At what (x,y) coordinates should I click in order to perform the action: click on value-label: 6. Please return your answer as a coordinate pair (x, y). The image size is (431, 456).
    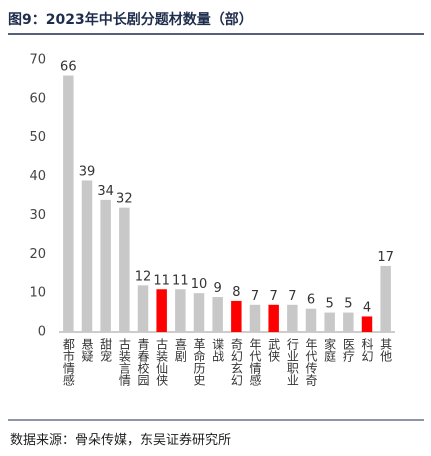
    Looking at the image, I should click on (311, 300).